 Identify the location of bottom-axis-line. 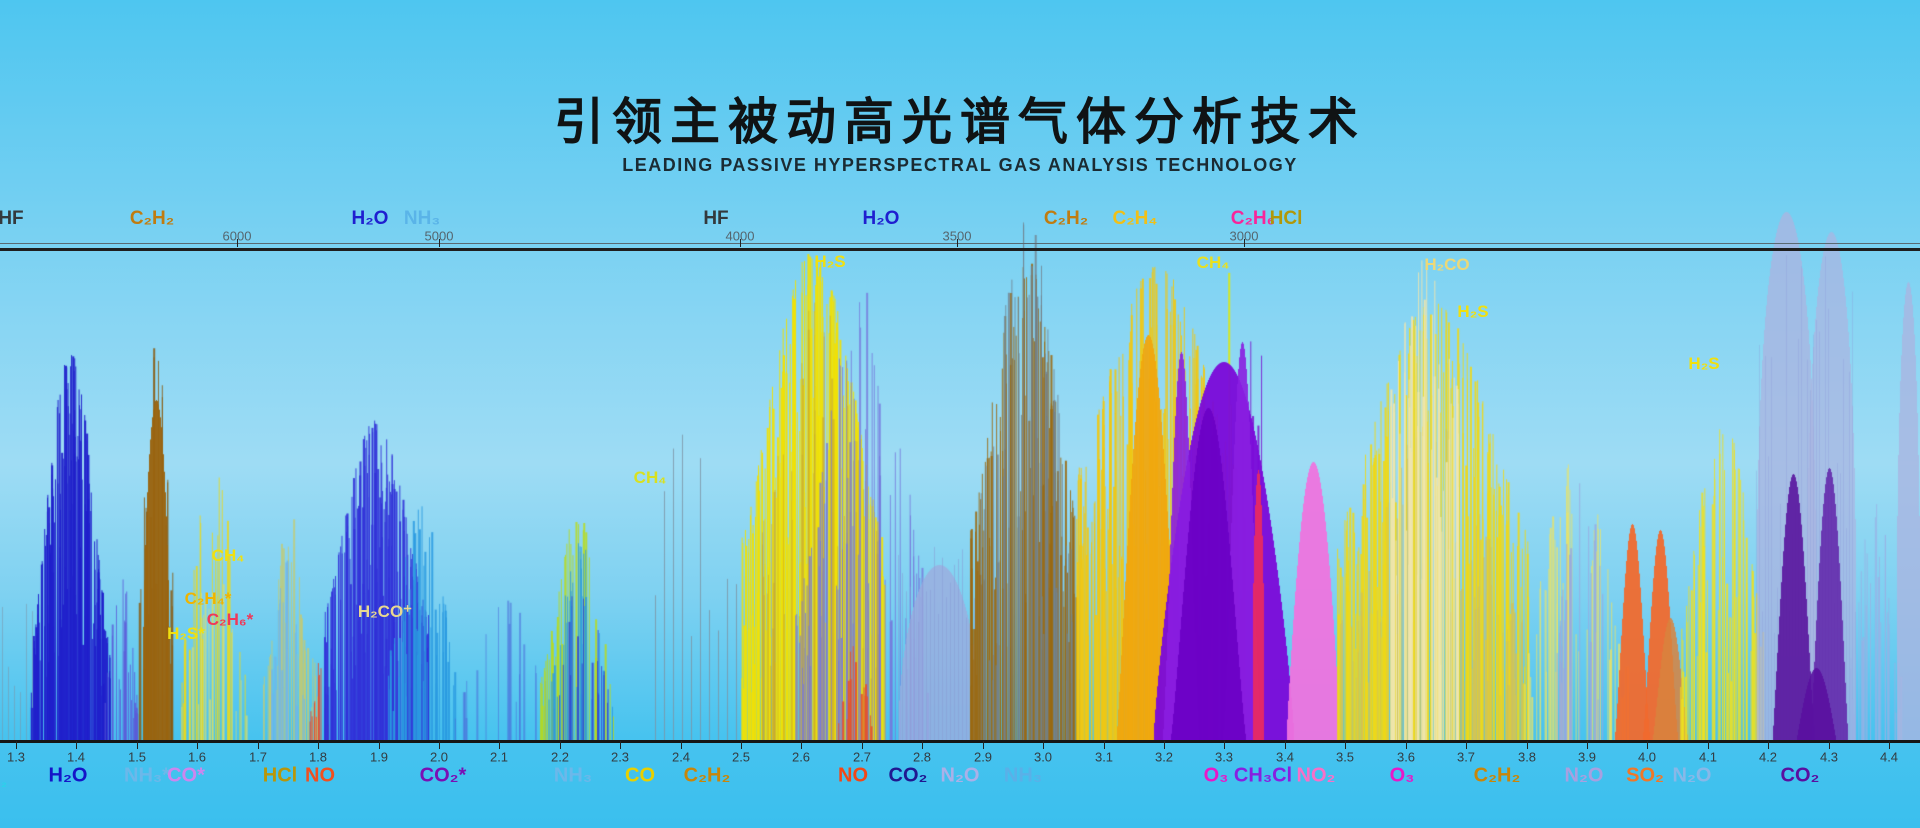
(960, 741).